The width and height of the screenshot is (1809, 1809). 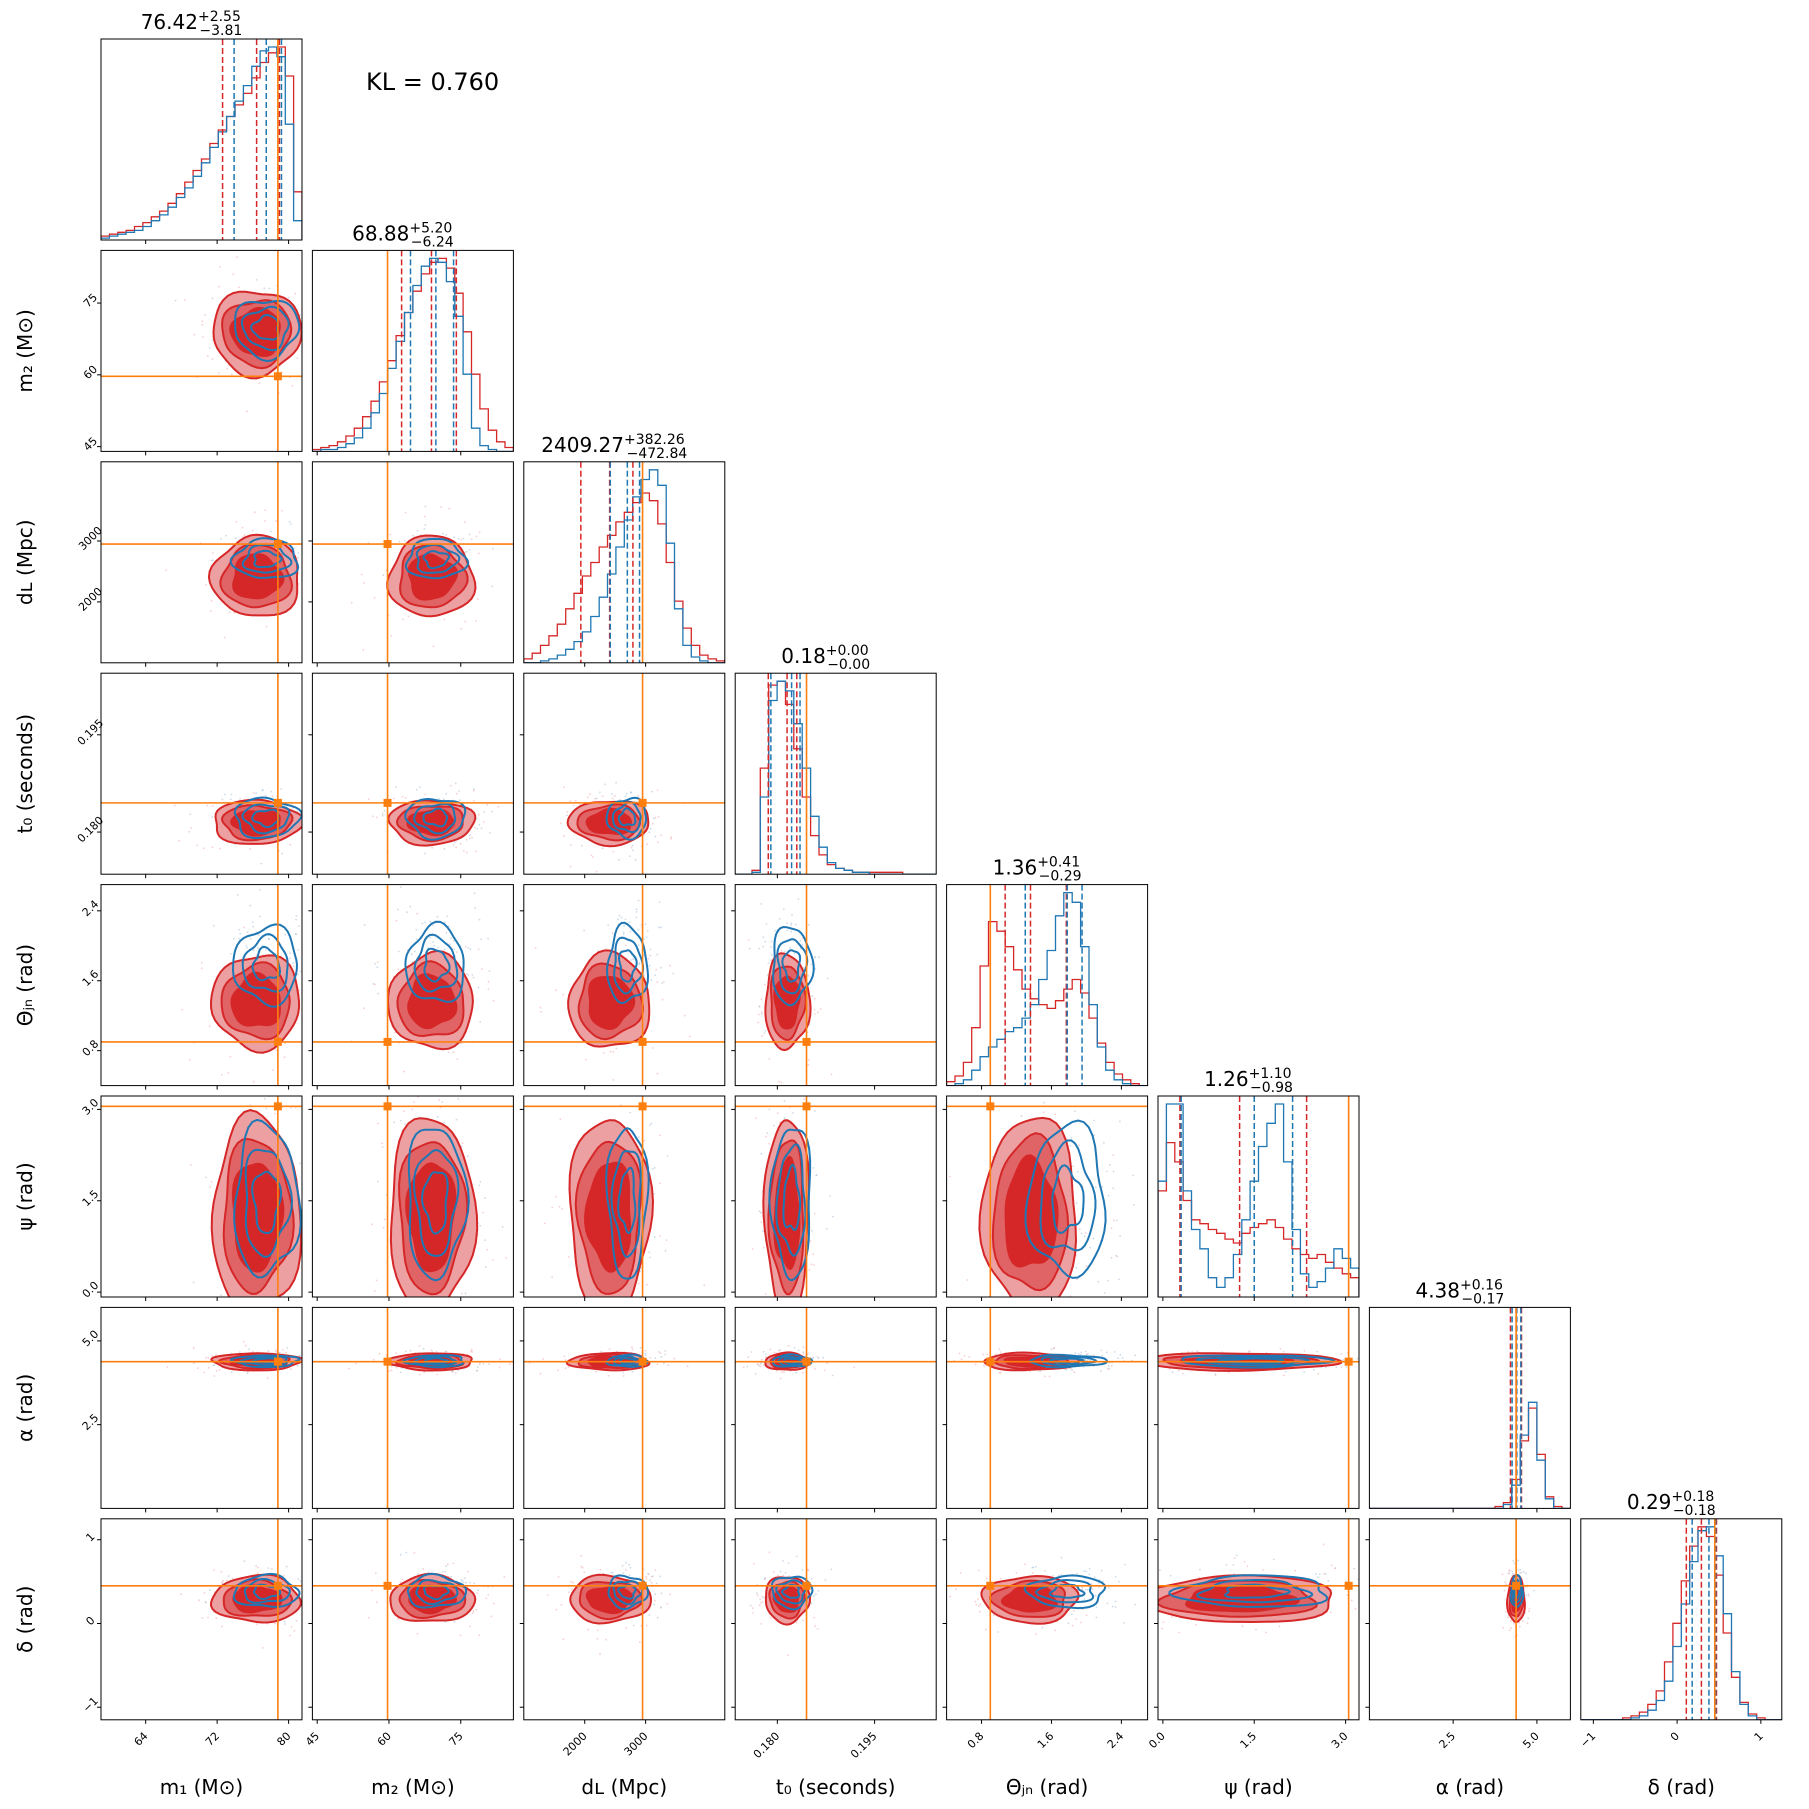 I want to click on panel-psi-theta, so click(x=1045, y=1205).